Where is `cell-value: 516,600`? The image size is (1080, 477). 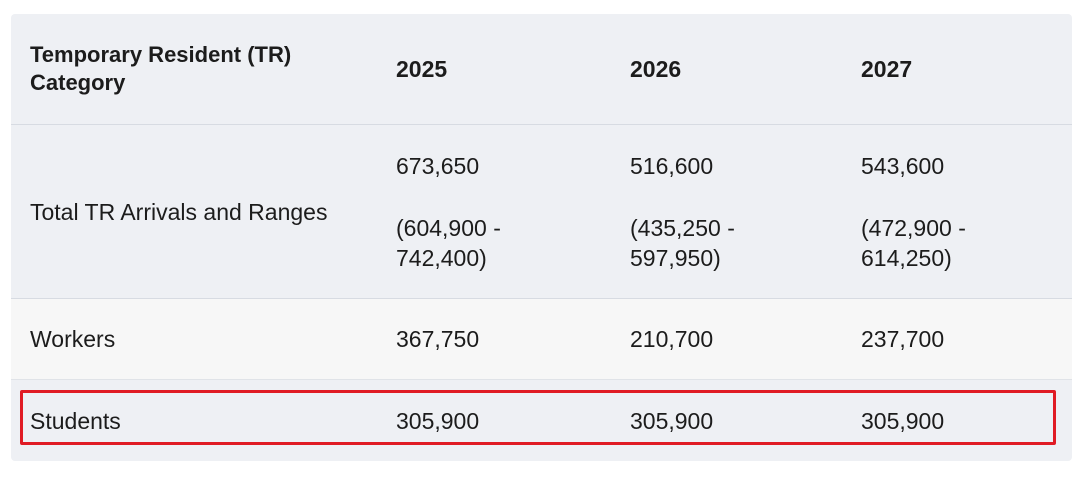
cell-value: 516,600 is located at coordinates (672, 165).